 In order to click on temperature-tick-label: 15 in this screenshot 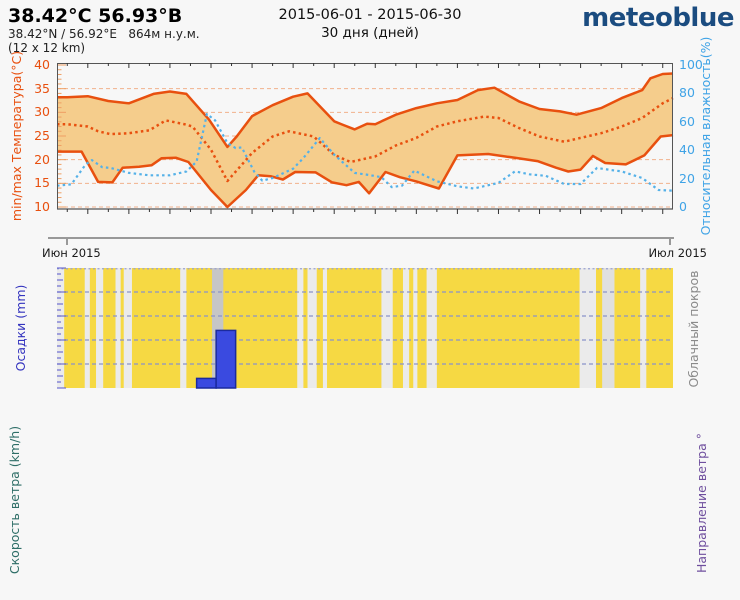, I will do `click(42, 183)`.